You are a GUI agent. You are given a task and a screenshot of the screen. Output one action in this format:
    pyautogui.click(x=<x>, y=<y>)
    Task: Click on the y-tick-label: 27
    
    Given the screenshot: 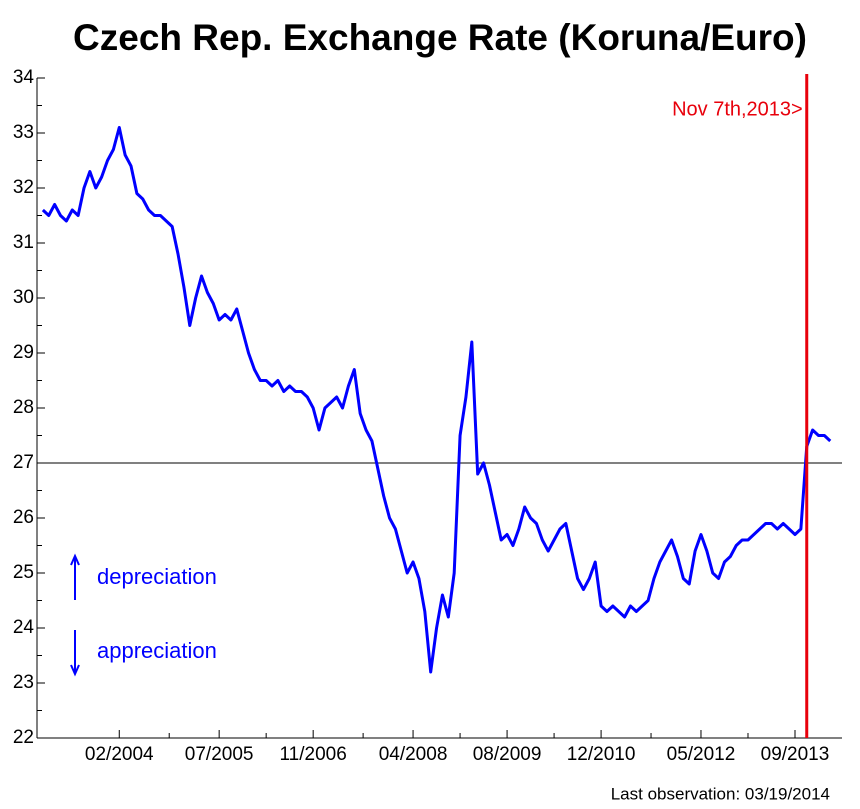 What is the action you would take?
    pyautogui.click(x=23, y=462)
    